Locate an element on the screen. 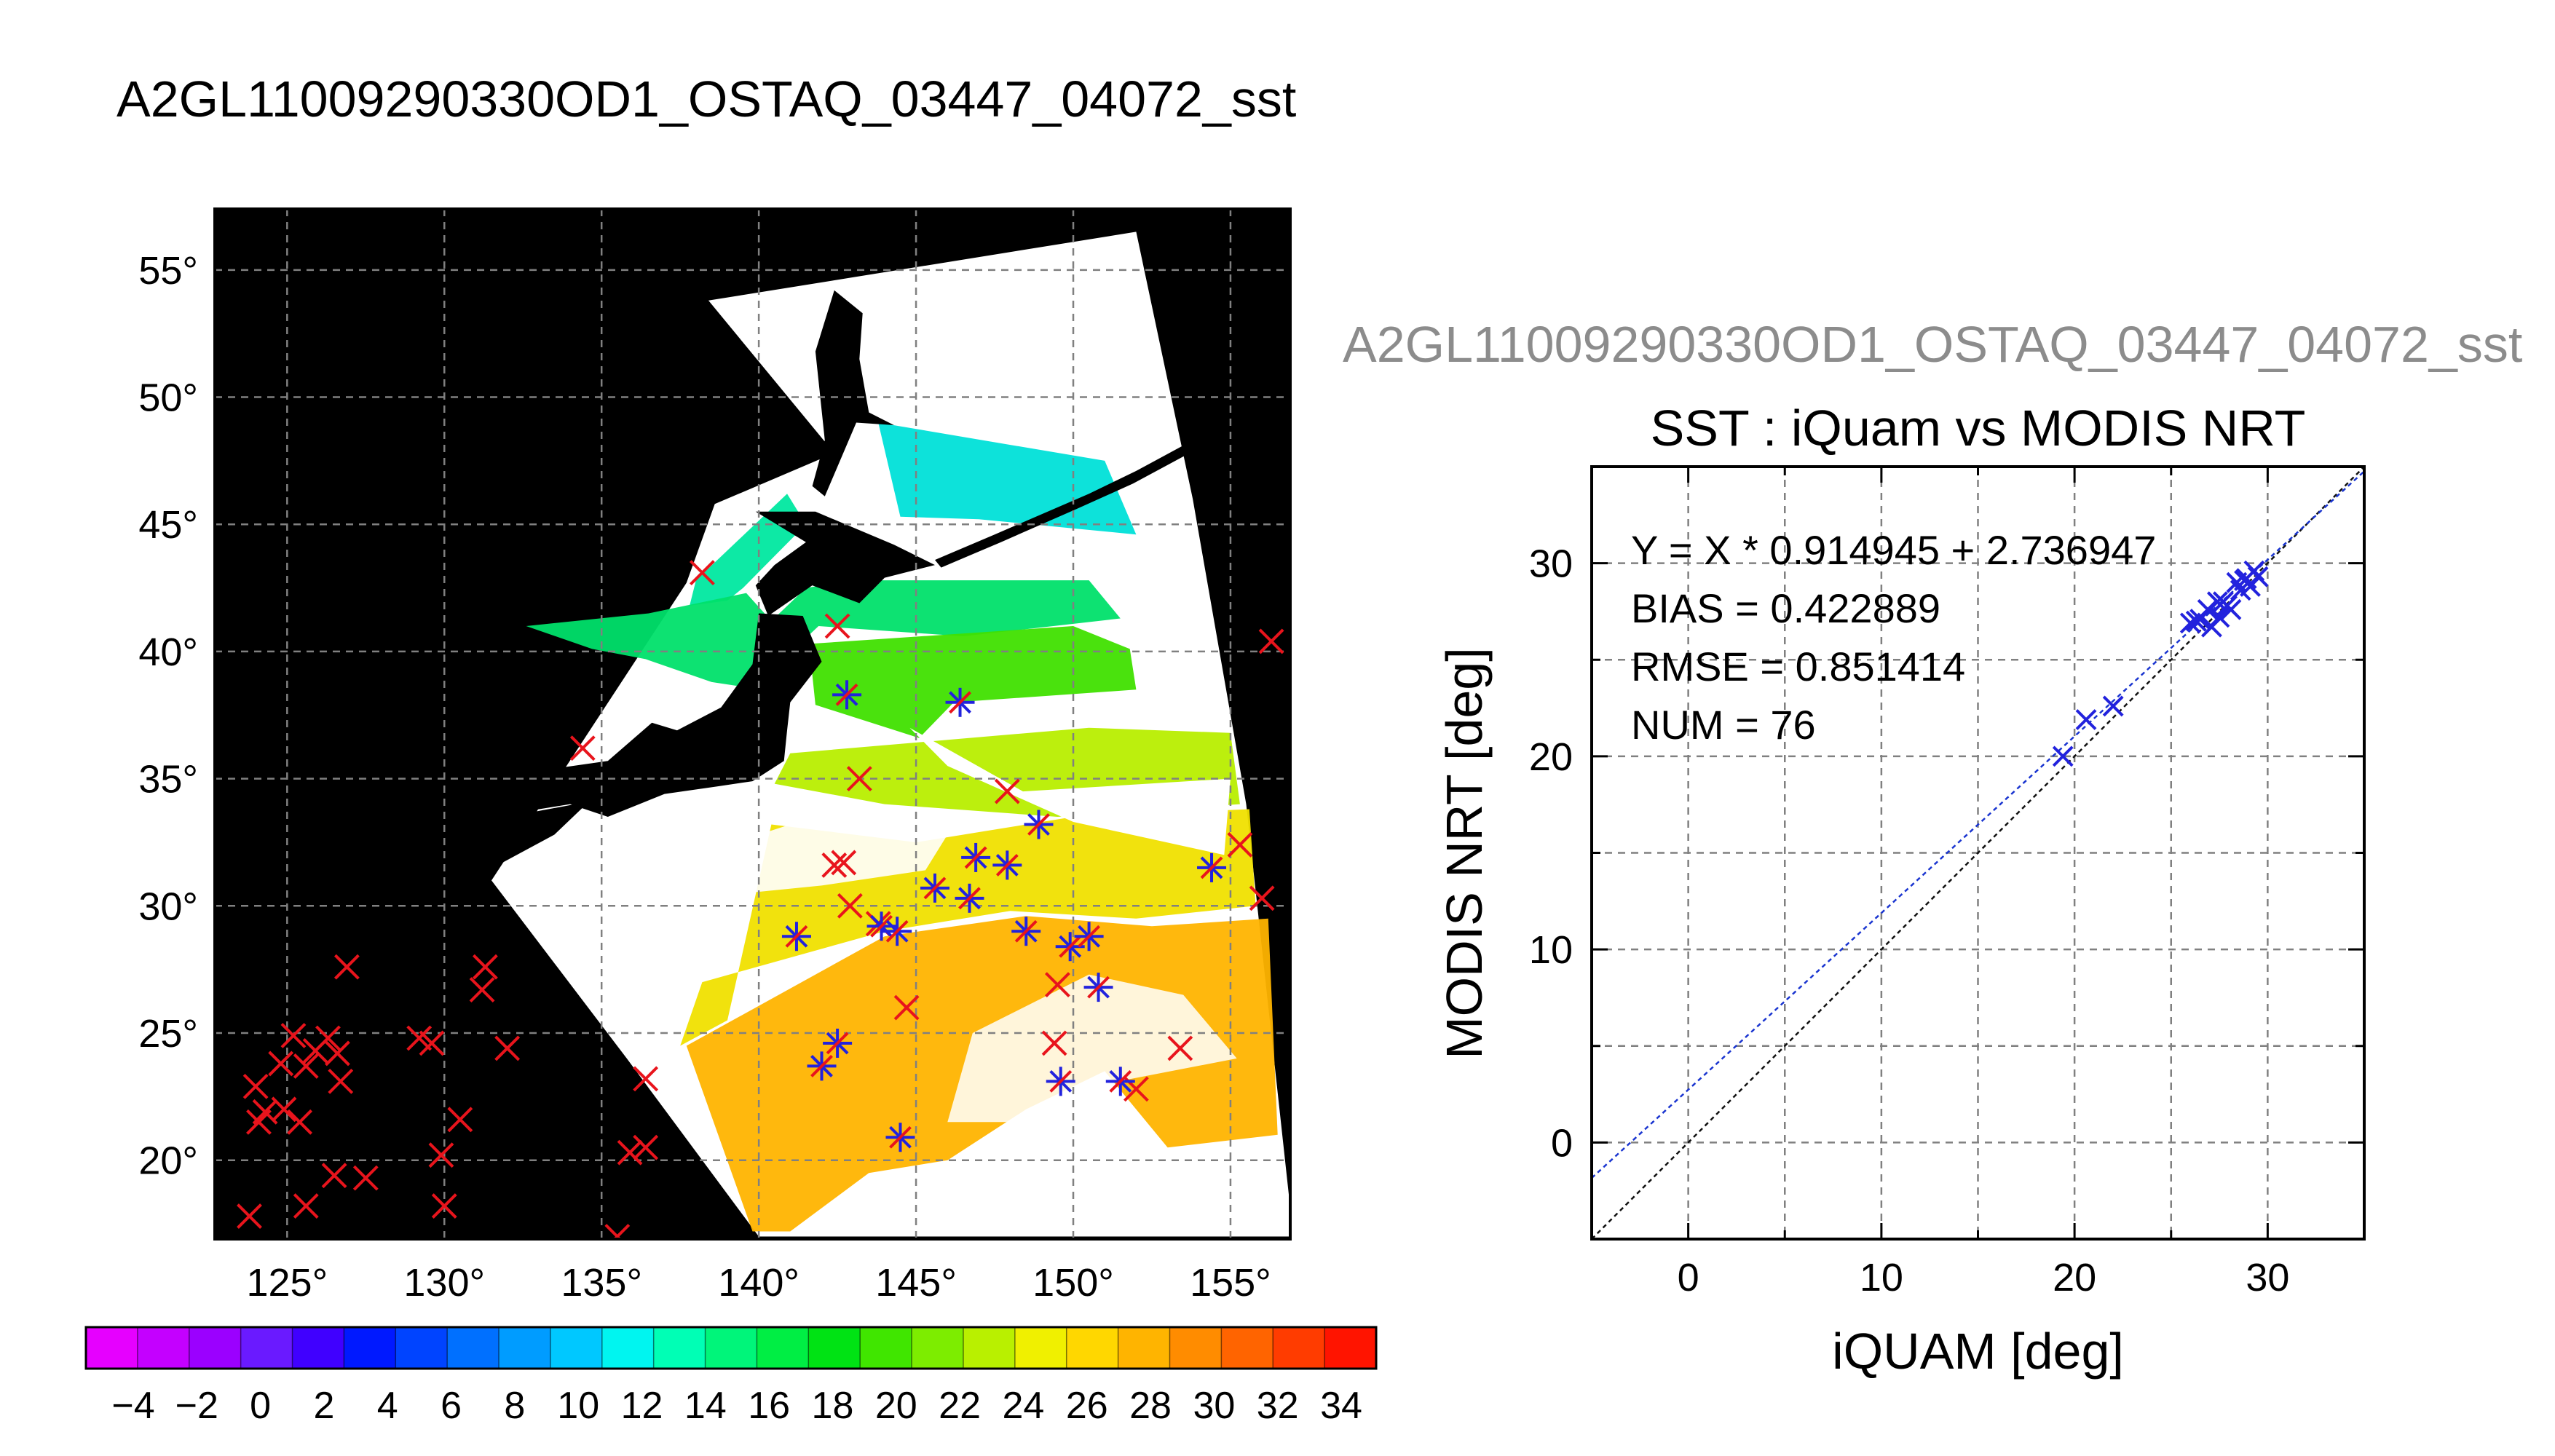 Image resolution: width=2555 pixels, height=1456 pixels. scatter-header: A2GL11009290330OD1_OSTAQ_03447_04072_sst is located at coordinates (1932, 344).